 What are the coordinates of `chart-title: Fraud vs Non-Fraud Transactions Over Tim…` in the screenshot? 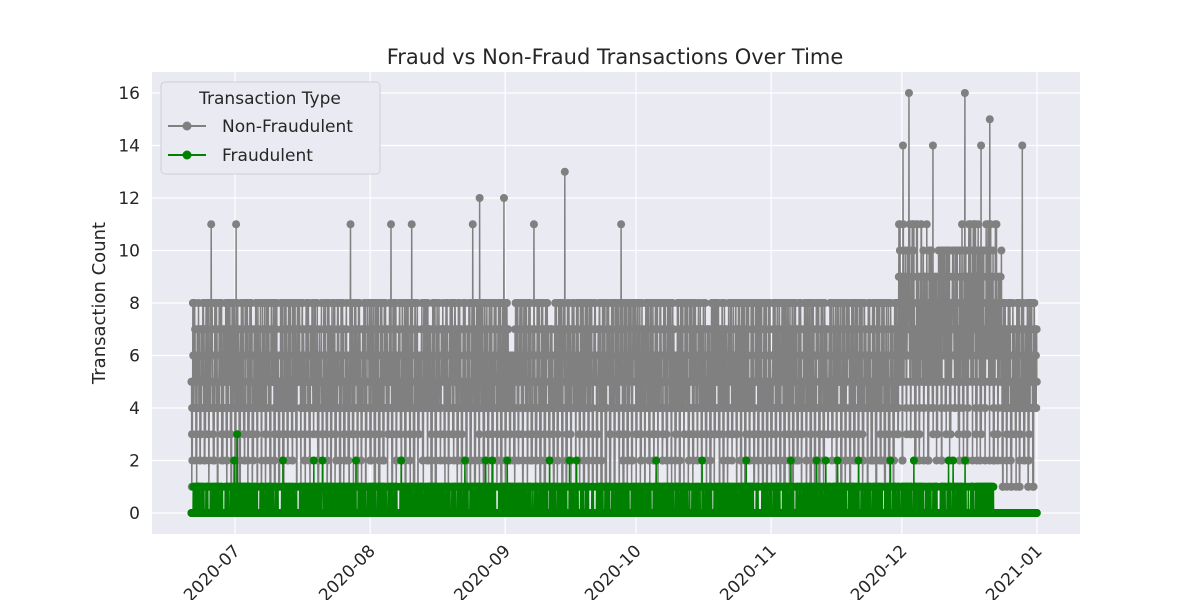 It's located at (615, 57).